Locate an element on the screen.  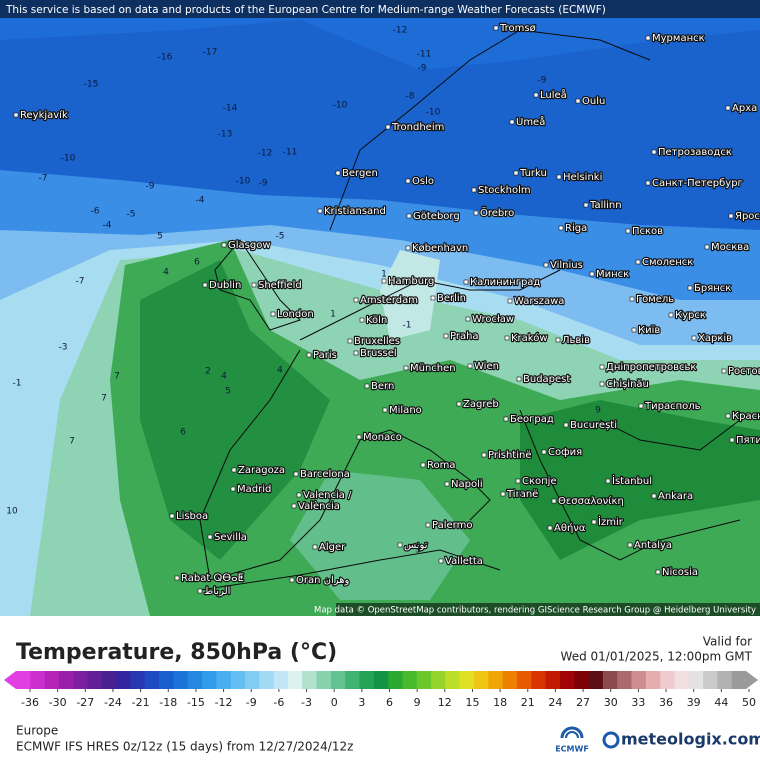
valid-label: Valid for is located at coordinates (727, 642).